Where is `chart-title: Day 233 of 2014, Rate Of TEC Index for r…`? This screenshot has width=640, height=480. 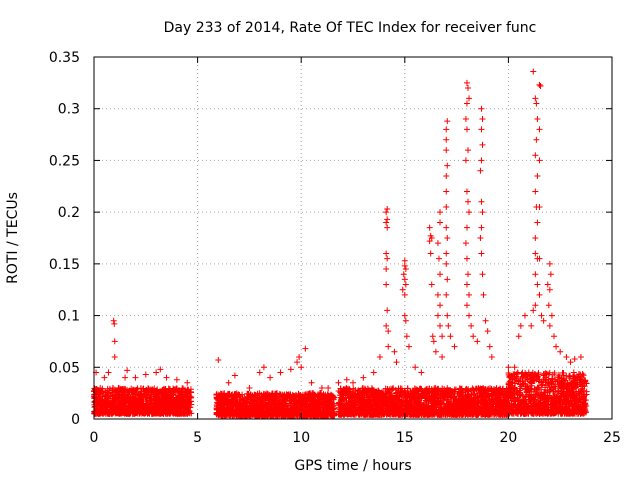 chart-title: Day 233 of 2014, Rate Of TEC Index for r… is located at coordinates (350, 28).